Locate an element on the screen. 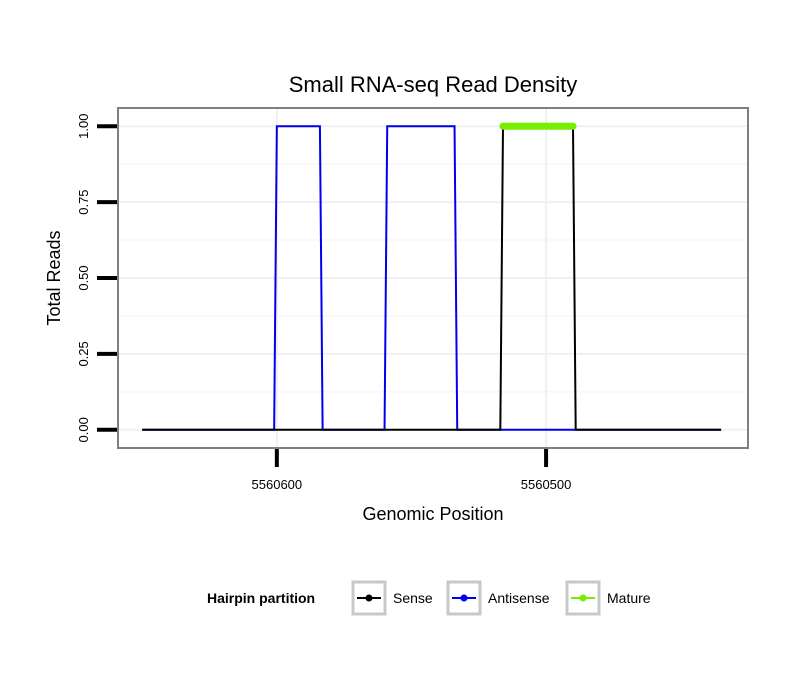 This screenshot has width=810, height=690. x-tick-label: 5560500 is located at coordinates (546, 484).